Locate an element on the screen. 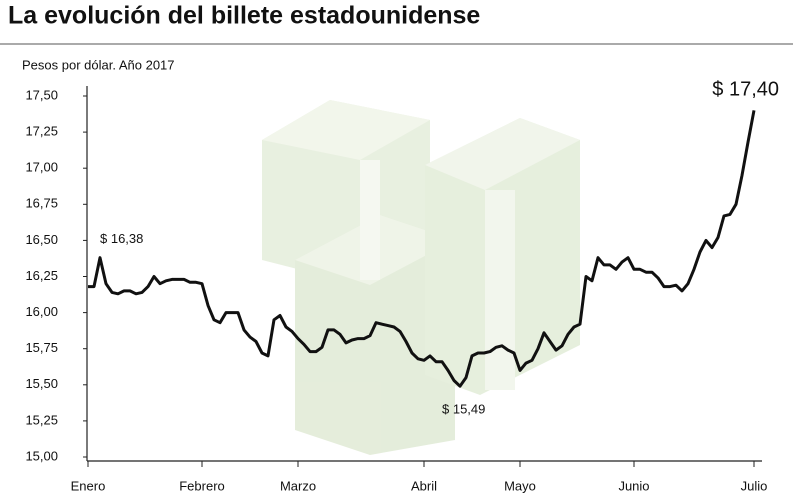  y-tick-label: 16,75 is located at coordinates (41, 203).